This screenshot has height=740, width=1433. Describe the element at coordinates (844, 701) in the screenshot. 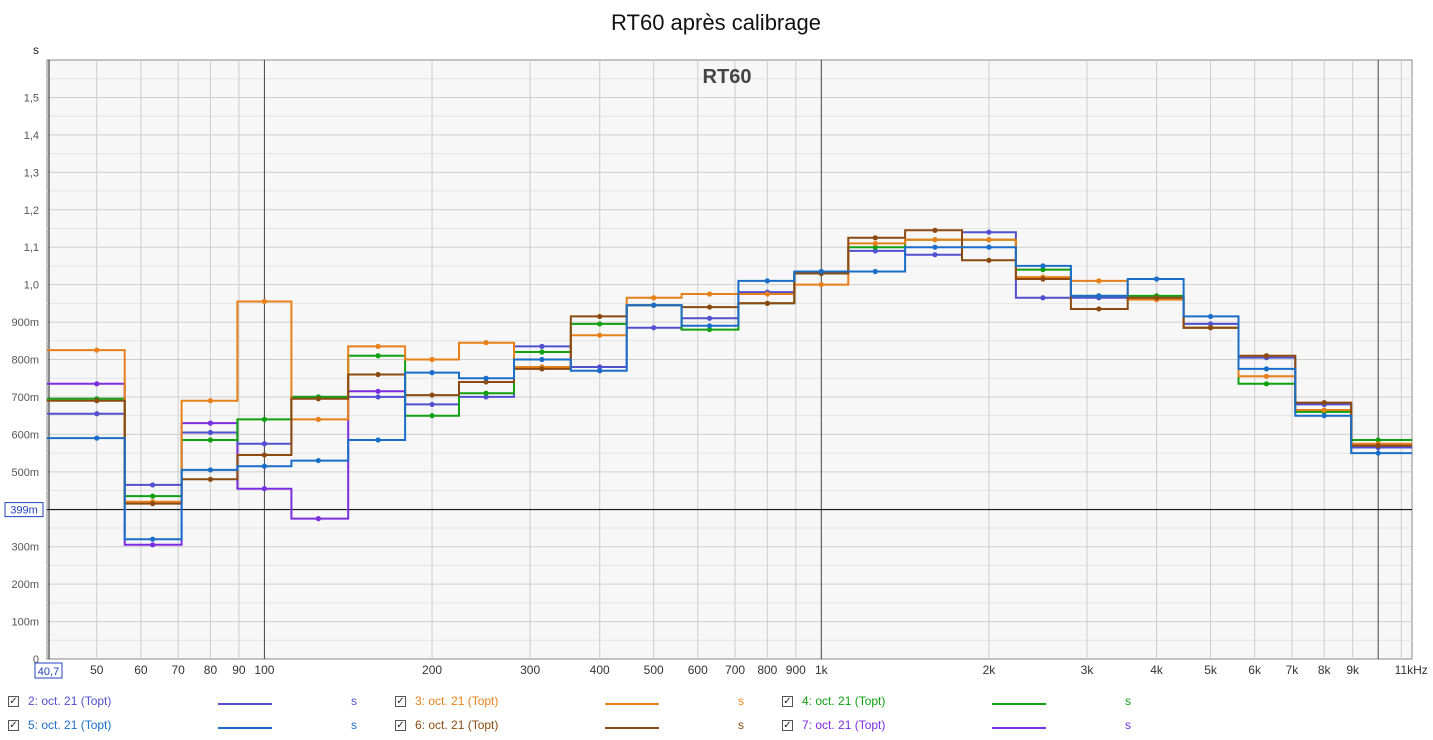

I see `legend-label: 4: oct. 21 (Topt)` at that location.